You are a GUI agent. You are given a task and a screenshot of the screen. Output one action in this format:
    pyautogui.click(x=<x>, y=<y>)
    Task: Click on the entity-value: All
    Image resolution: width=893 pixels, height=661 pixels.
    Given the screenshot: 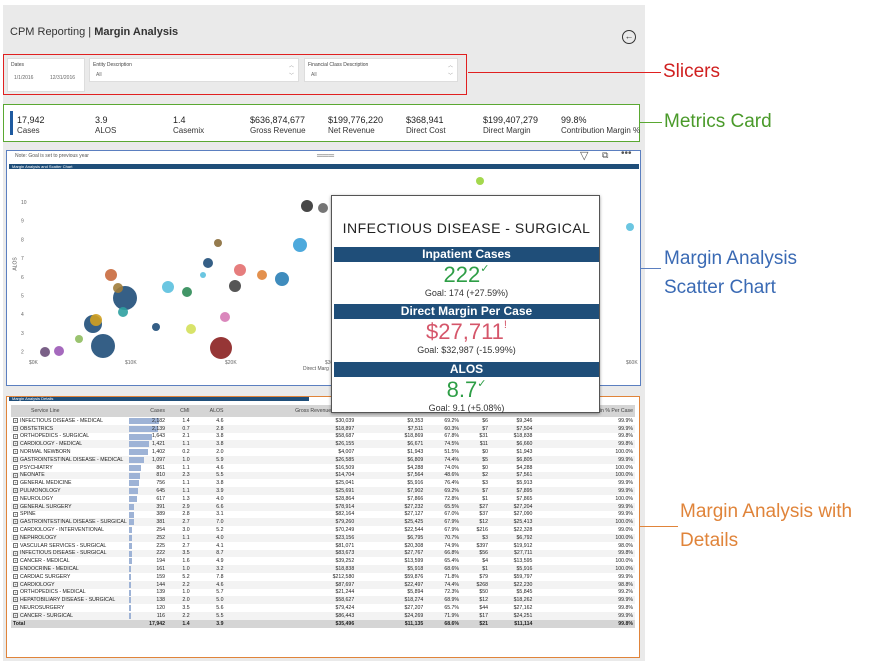 What is the action you would take?
    pyautogui.click(x=99, y=75)
    